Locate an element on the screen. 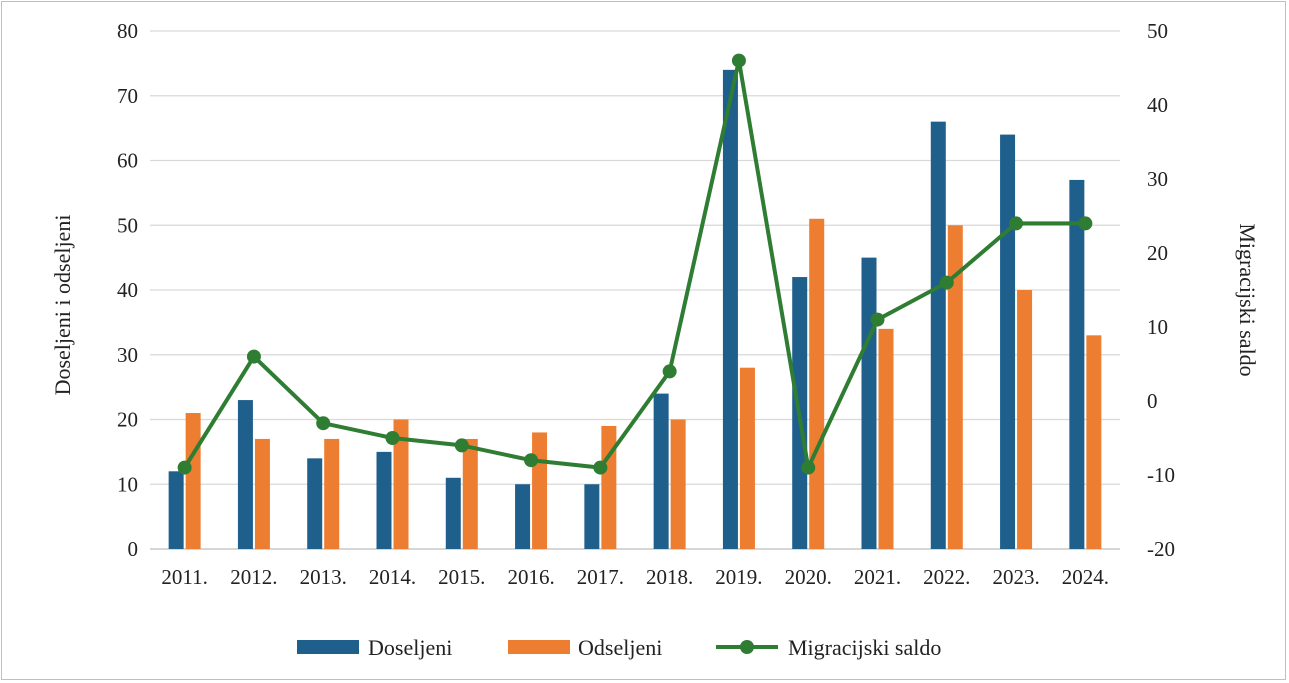 The image size is (1289, 683). x-tick-label: 2021. is located at coordinates (877, 577).